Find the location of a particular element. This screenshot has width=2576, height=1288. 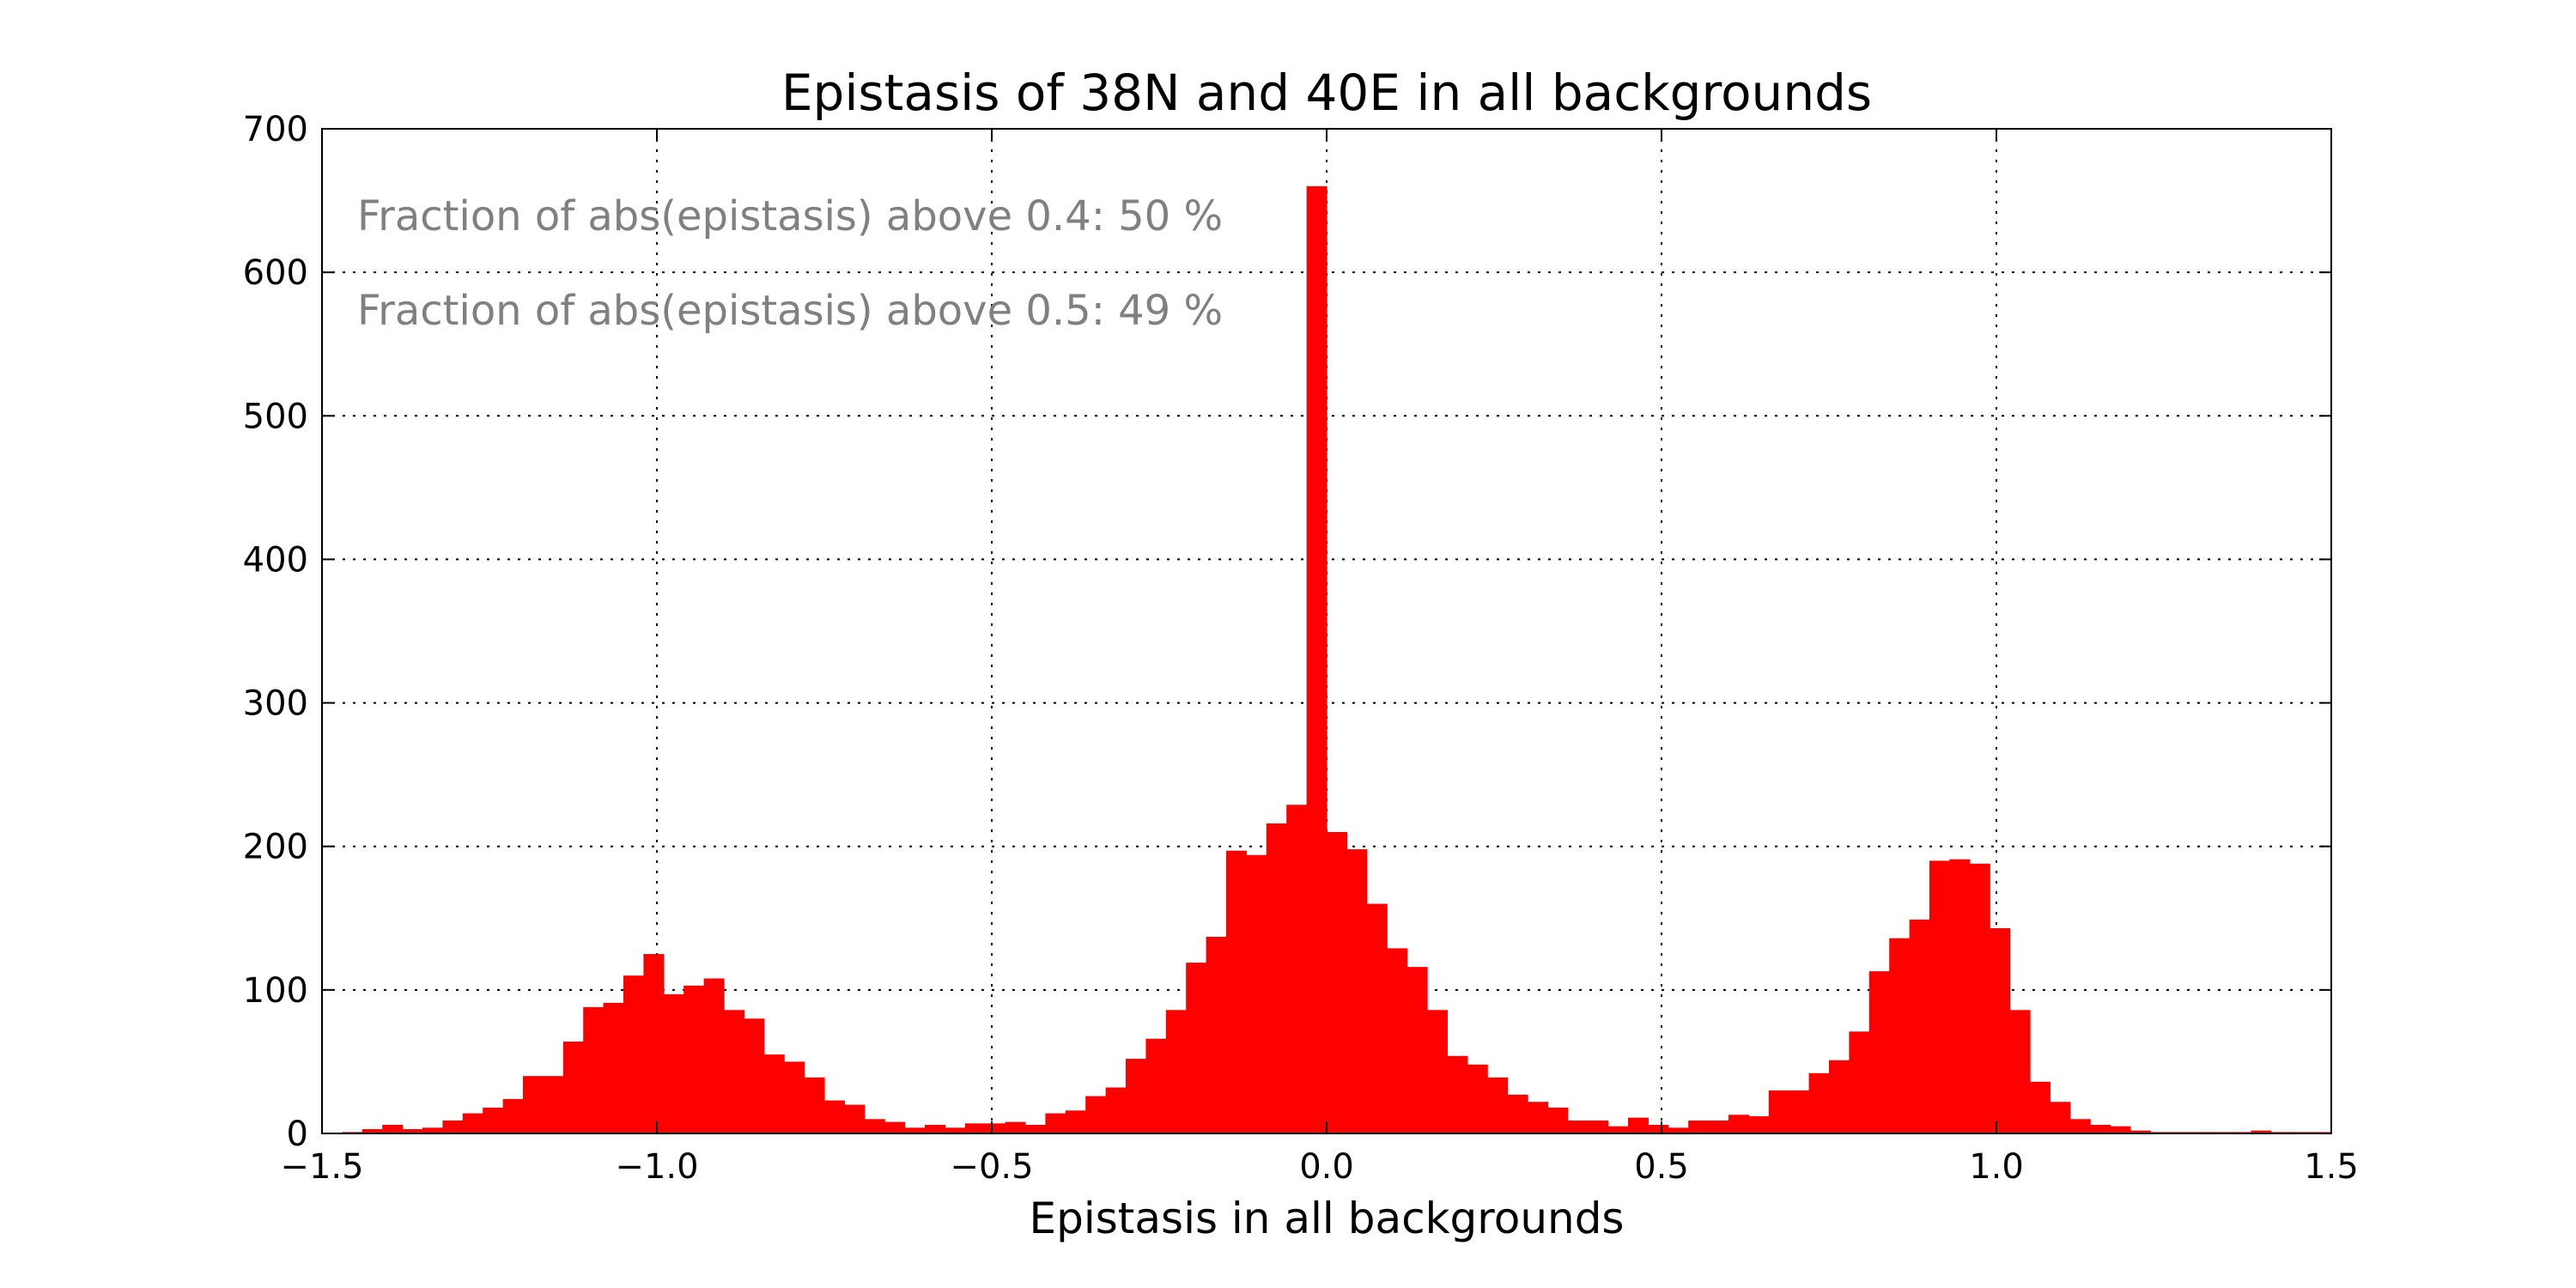

y-tick-label: 400 is located at coordinates (275, 560).